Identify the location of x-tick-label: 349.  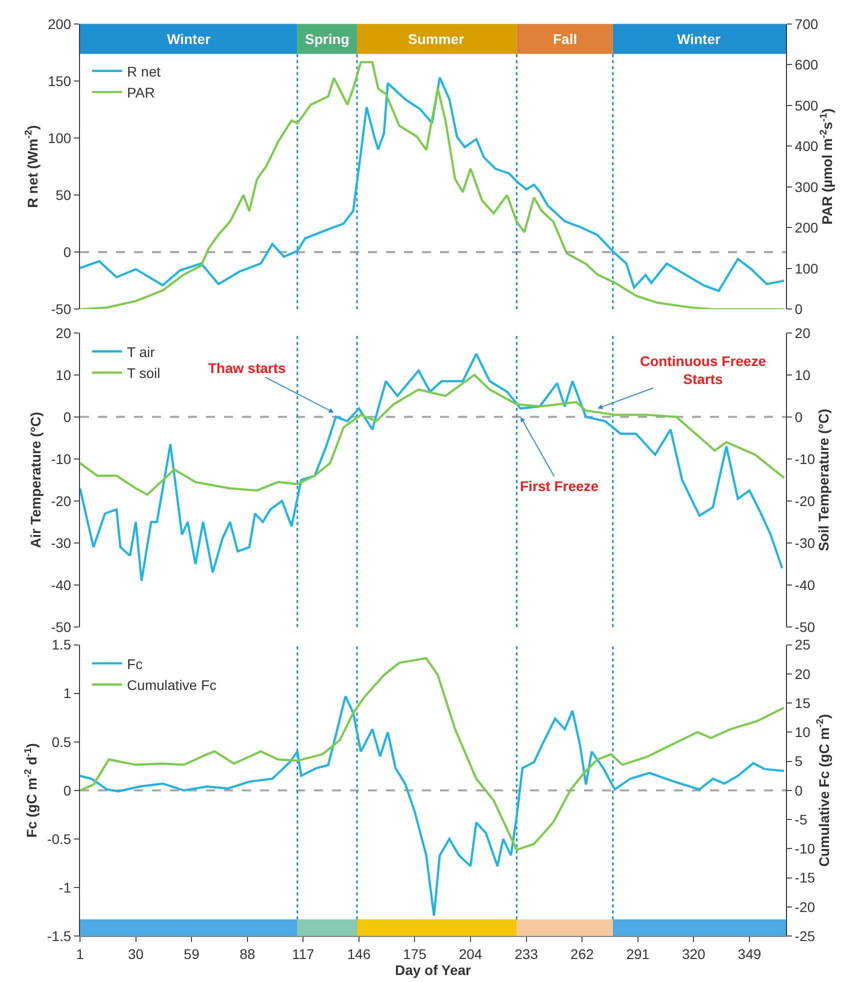
(750, 954).